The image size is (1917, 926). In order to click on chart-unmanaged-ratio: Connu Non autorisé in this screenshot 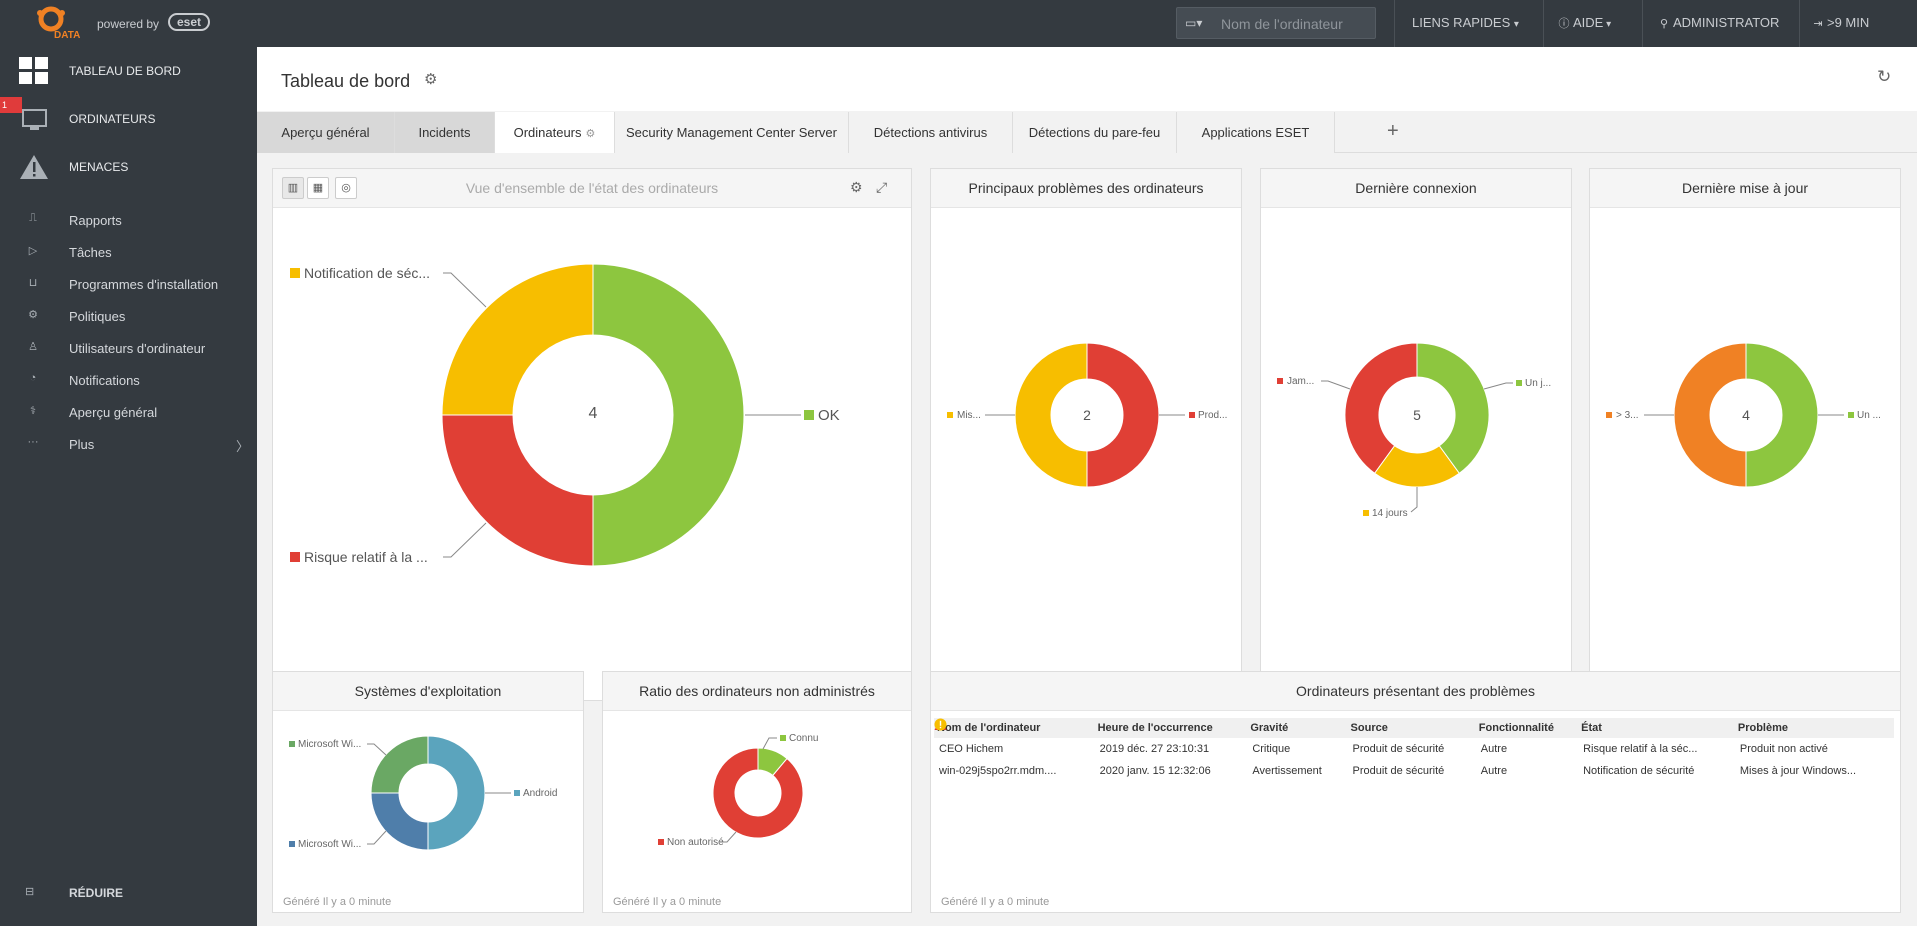, I will do `click(738, 790)`.